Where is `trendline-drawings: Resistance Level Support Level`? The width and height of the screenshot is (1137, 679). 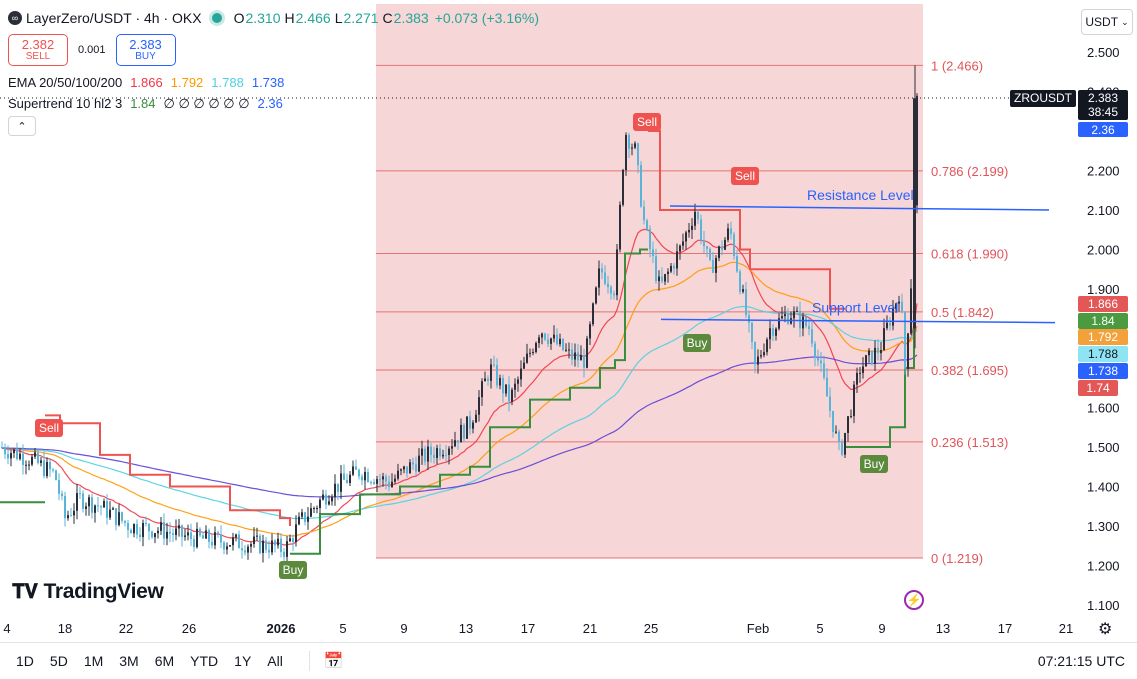
trendline-drawings: Resistance Level Support Level is located at coordinates (858, 255).